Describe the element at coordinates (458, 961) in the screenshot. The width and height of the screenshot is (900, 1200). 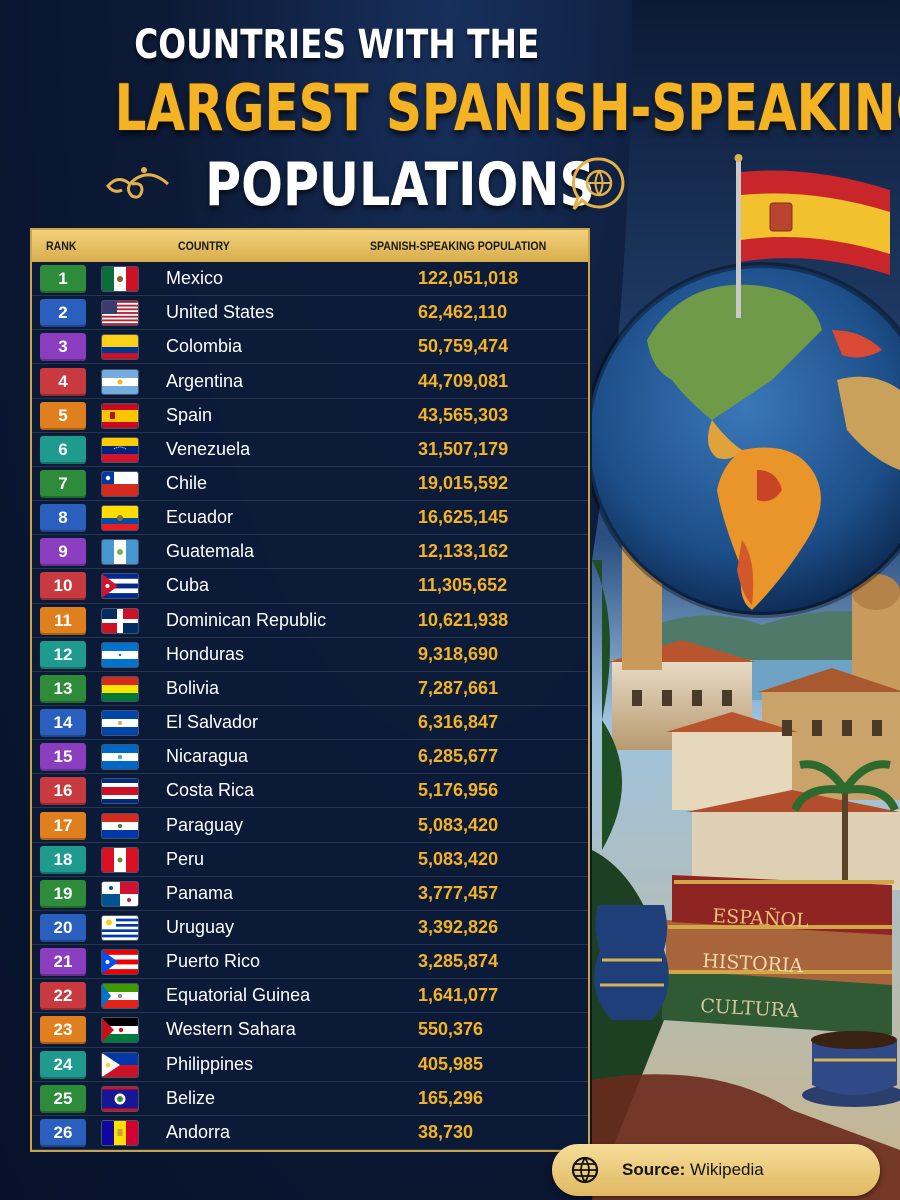
I see `population-value: 3,285,874` at that location.